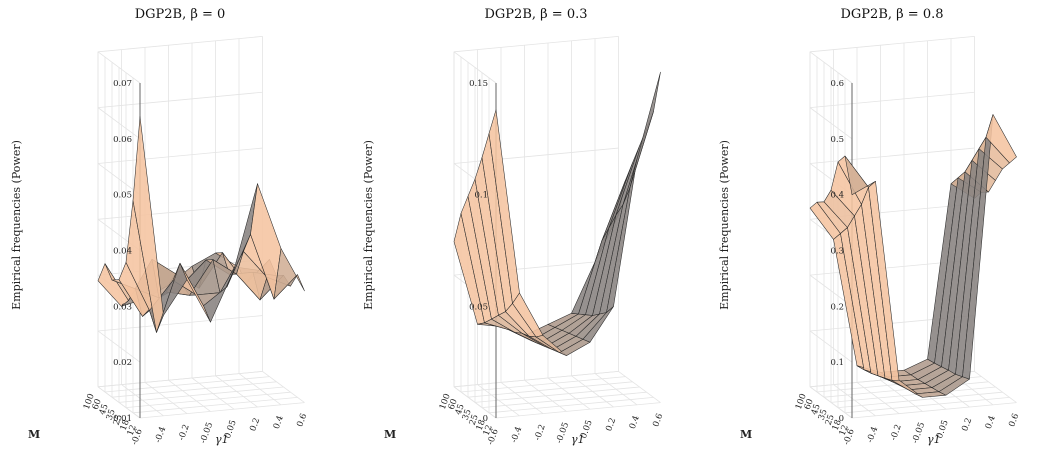 This screenshot has width=1045, height=449. Describe the element at coordinates (122, 307) in the screenshot. I see `z-tick-label: 0.03` at that location.